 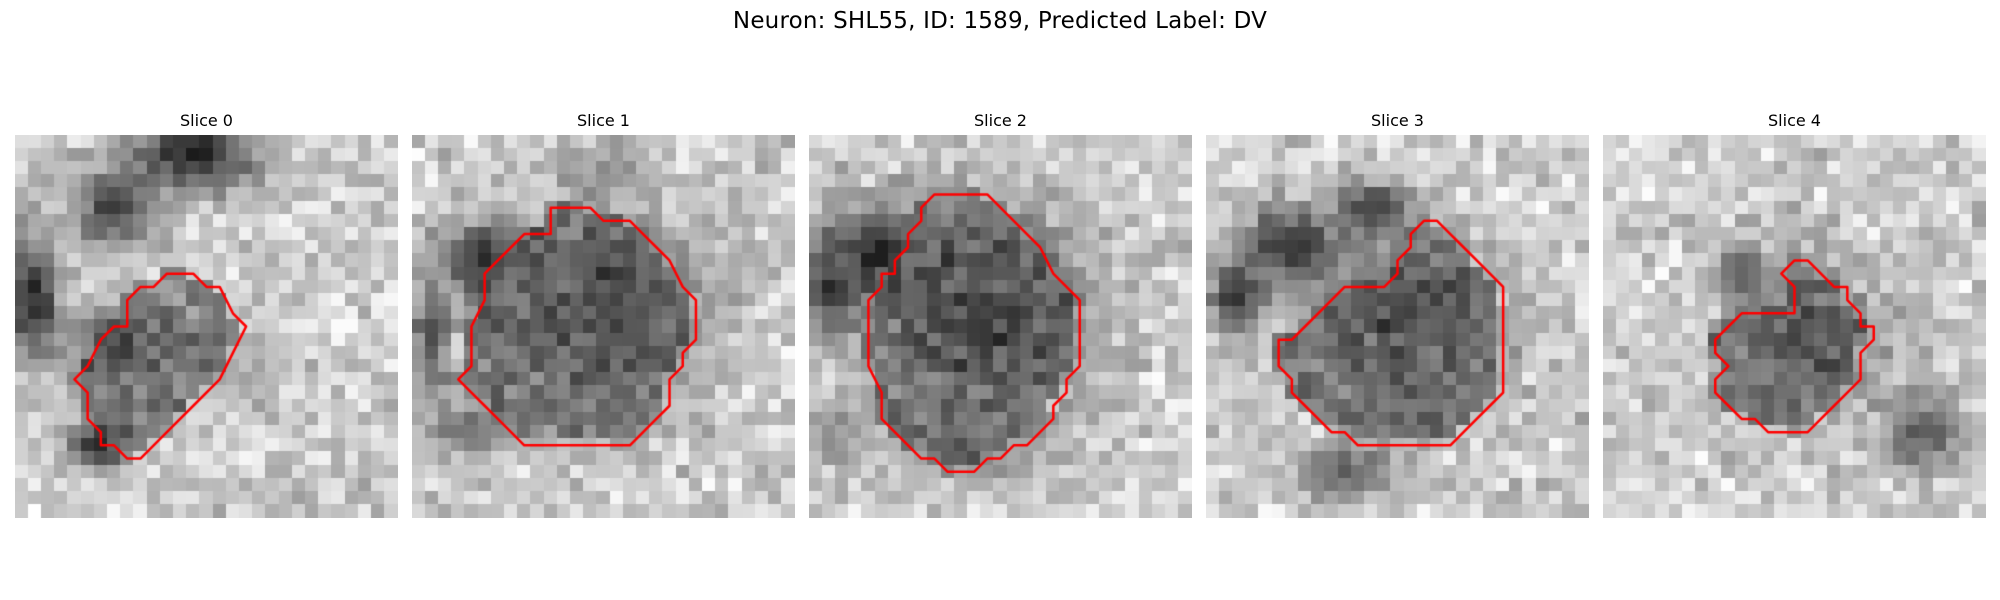 I want to click on slice-title: Slice 1, so click(x=603, y=120).